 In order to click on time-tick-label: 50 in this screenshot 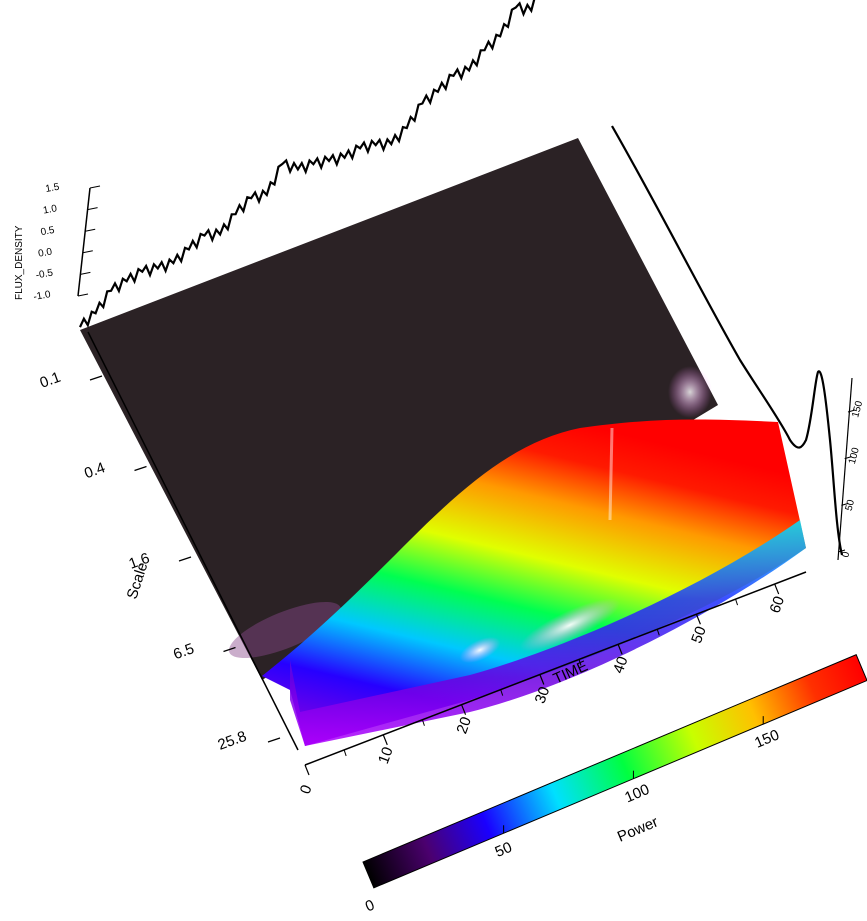, I will do `click(699, 634)`.